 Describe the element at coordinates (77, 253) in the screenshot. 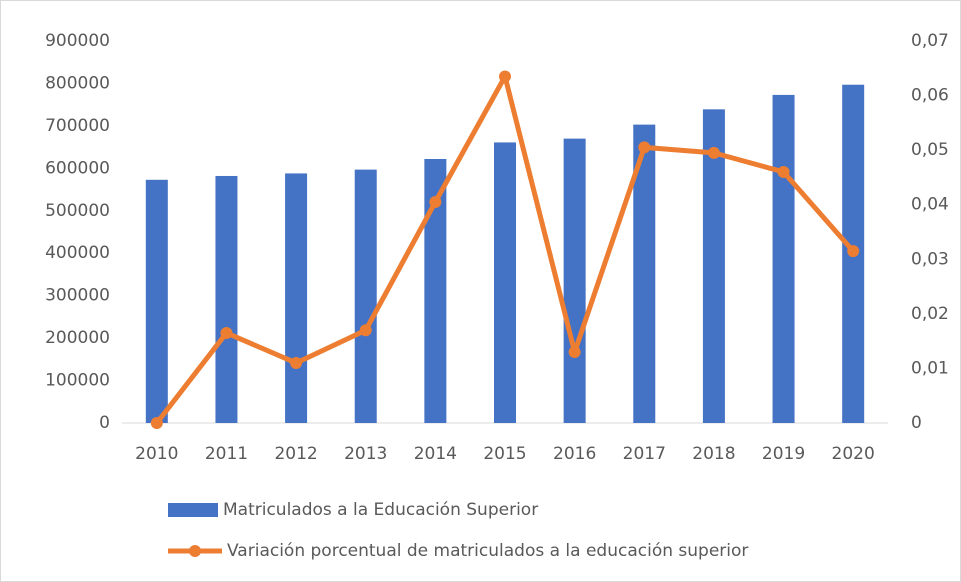

I see `y-tick-label: 400000` at that location.